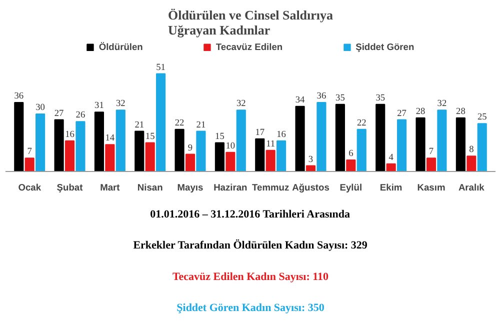  Describe the element at coordinates (431, 187) in the screenshot. I see `x-tick-label: Kasım` at that location.